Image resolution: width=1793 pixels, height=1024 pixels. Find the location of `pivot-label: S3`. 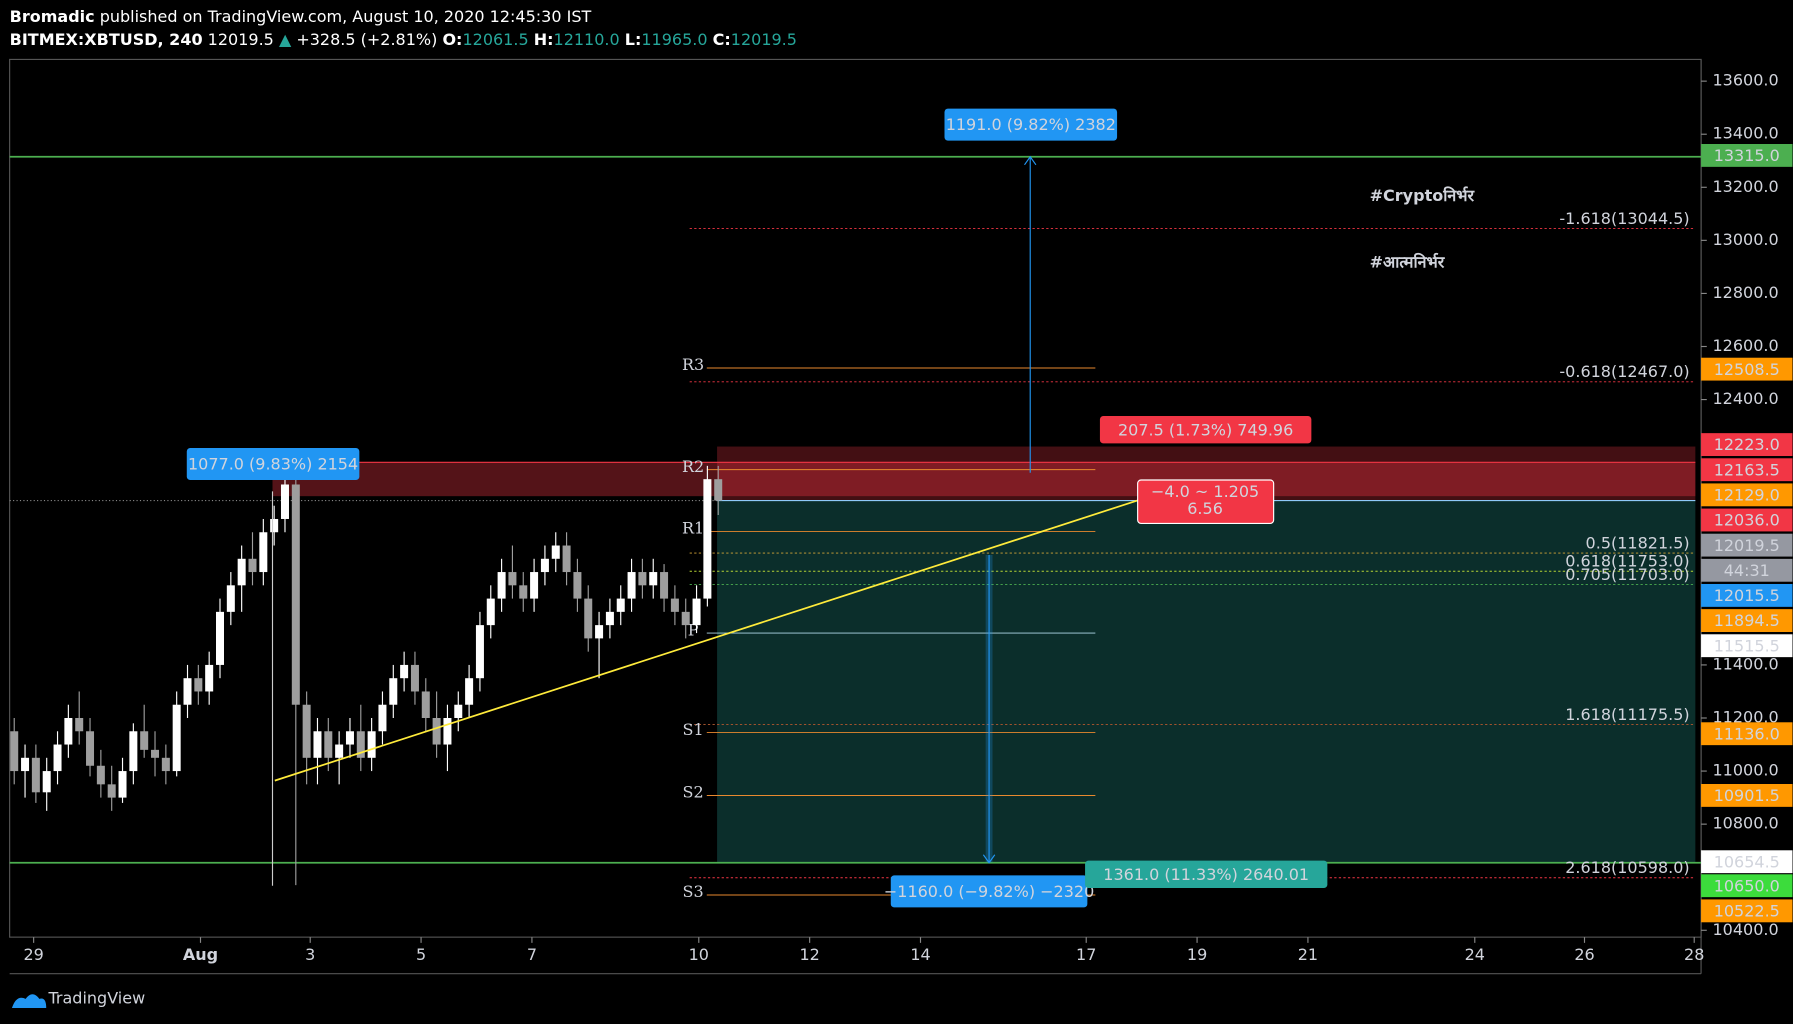

pivot-label: S3 is located at coordinates (693, 891).